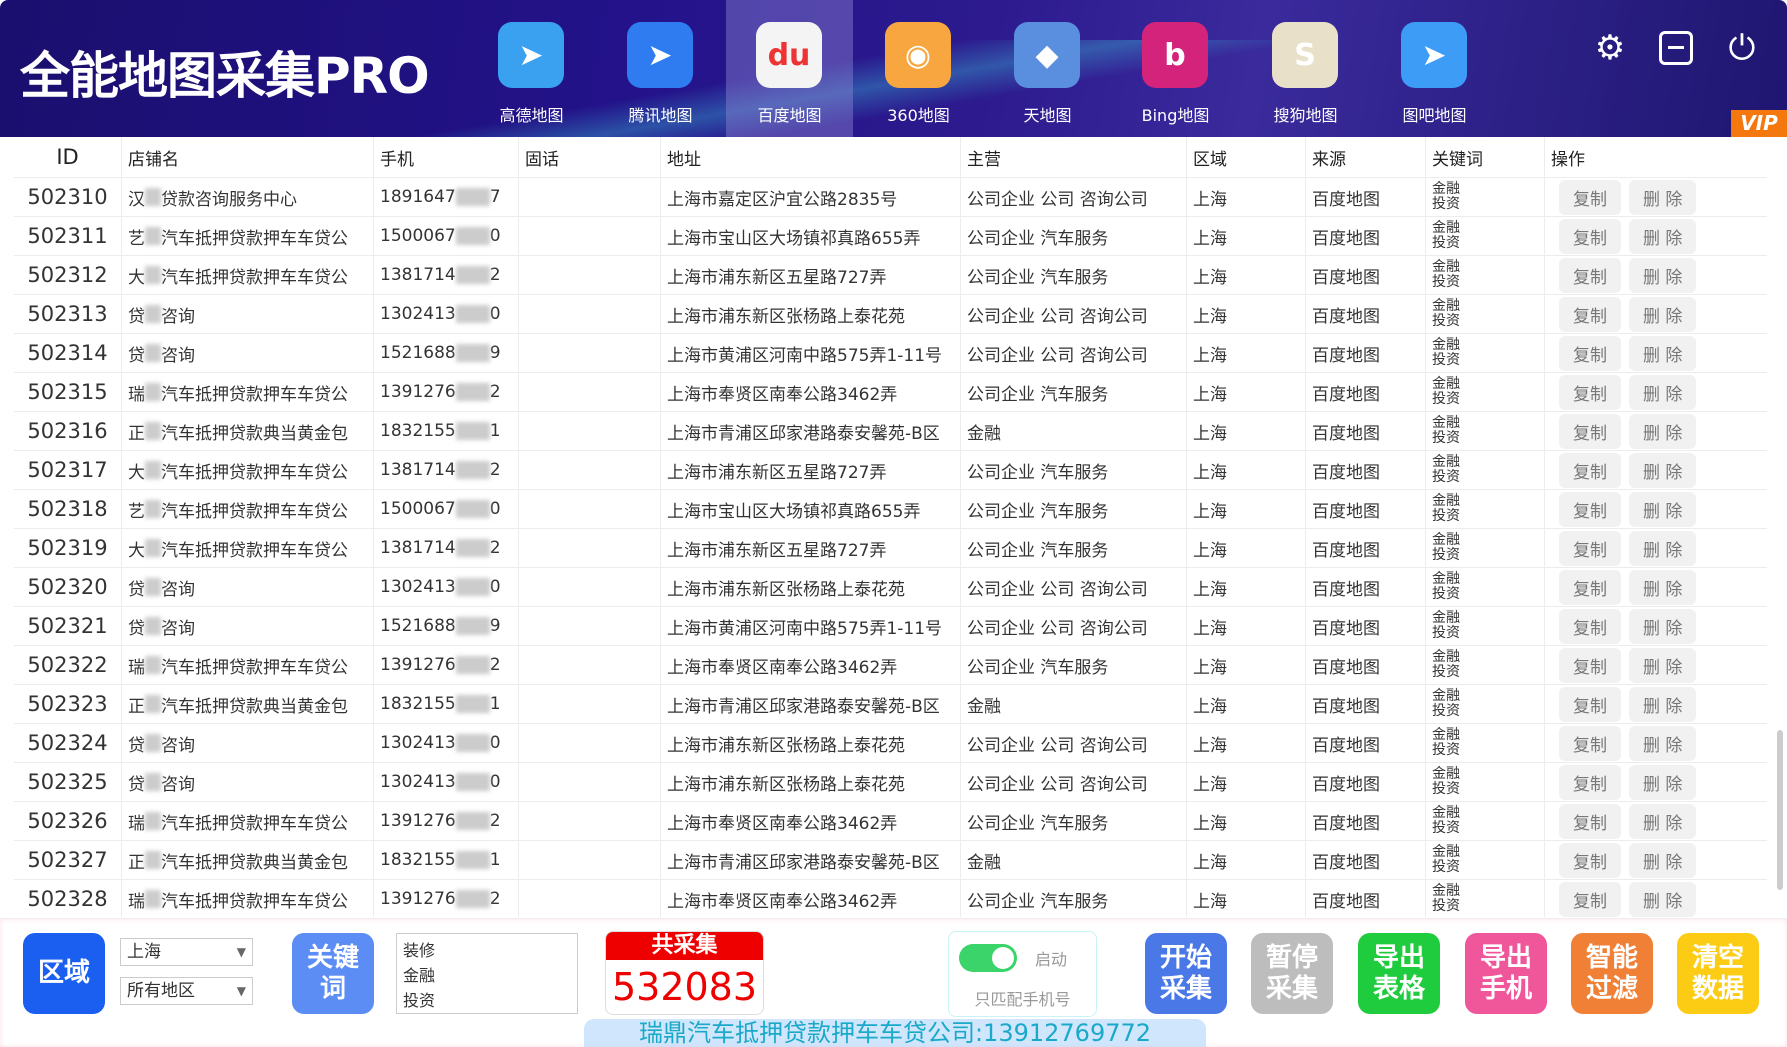  What do you see at coordinates (418, 860) in the screenshot?
I see `phone-start: 1832155` at bounding box center [418, 860].